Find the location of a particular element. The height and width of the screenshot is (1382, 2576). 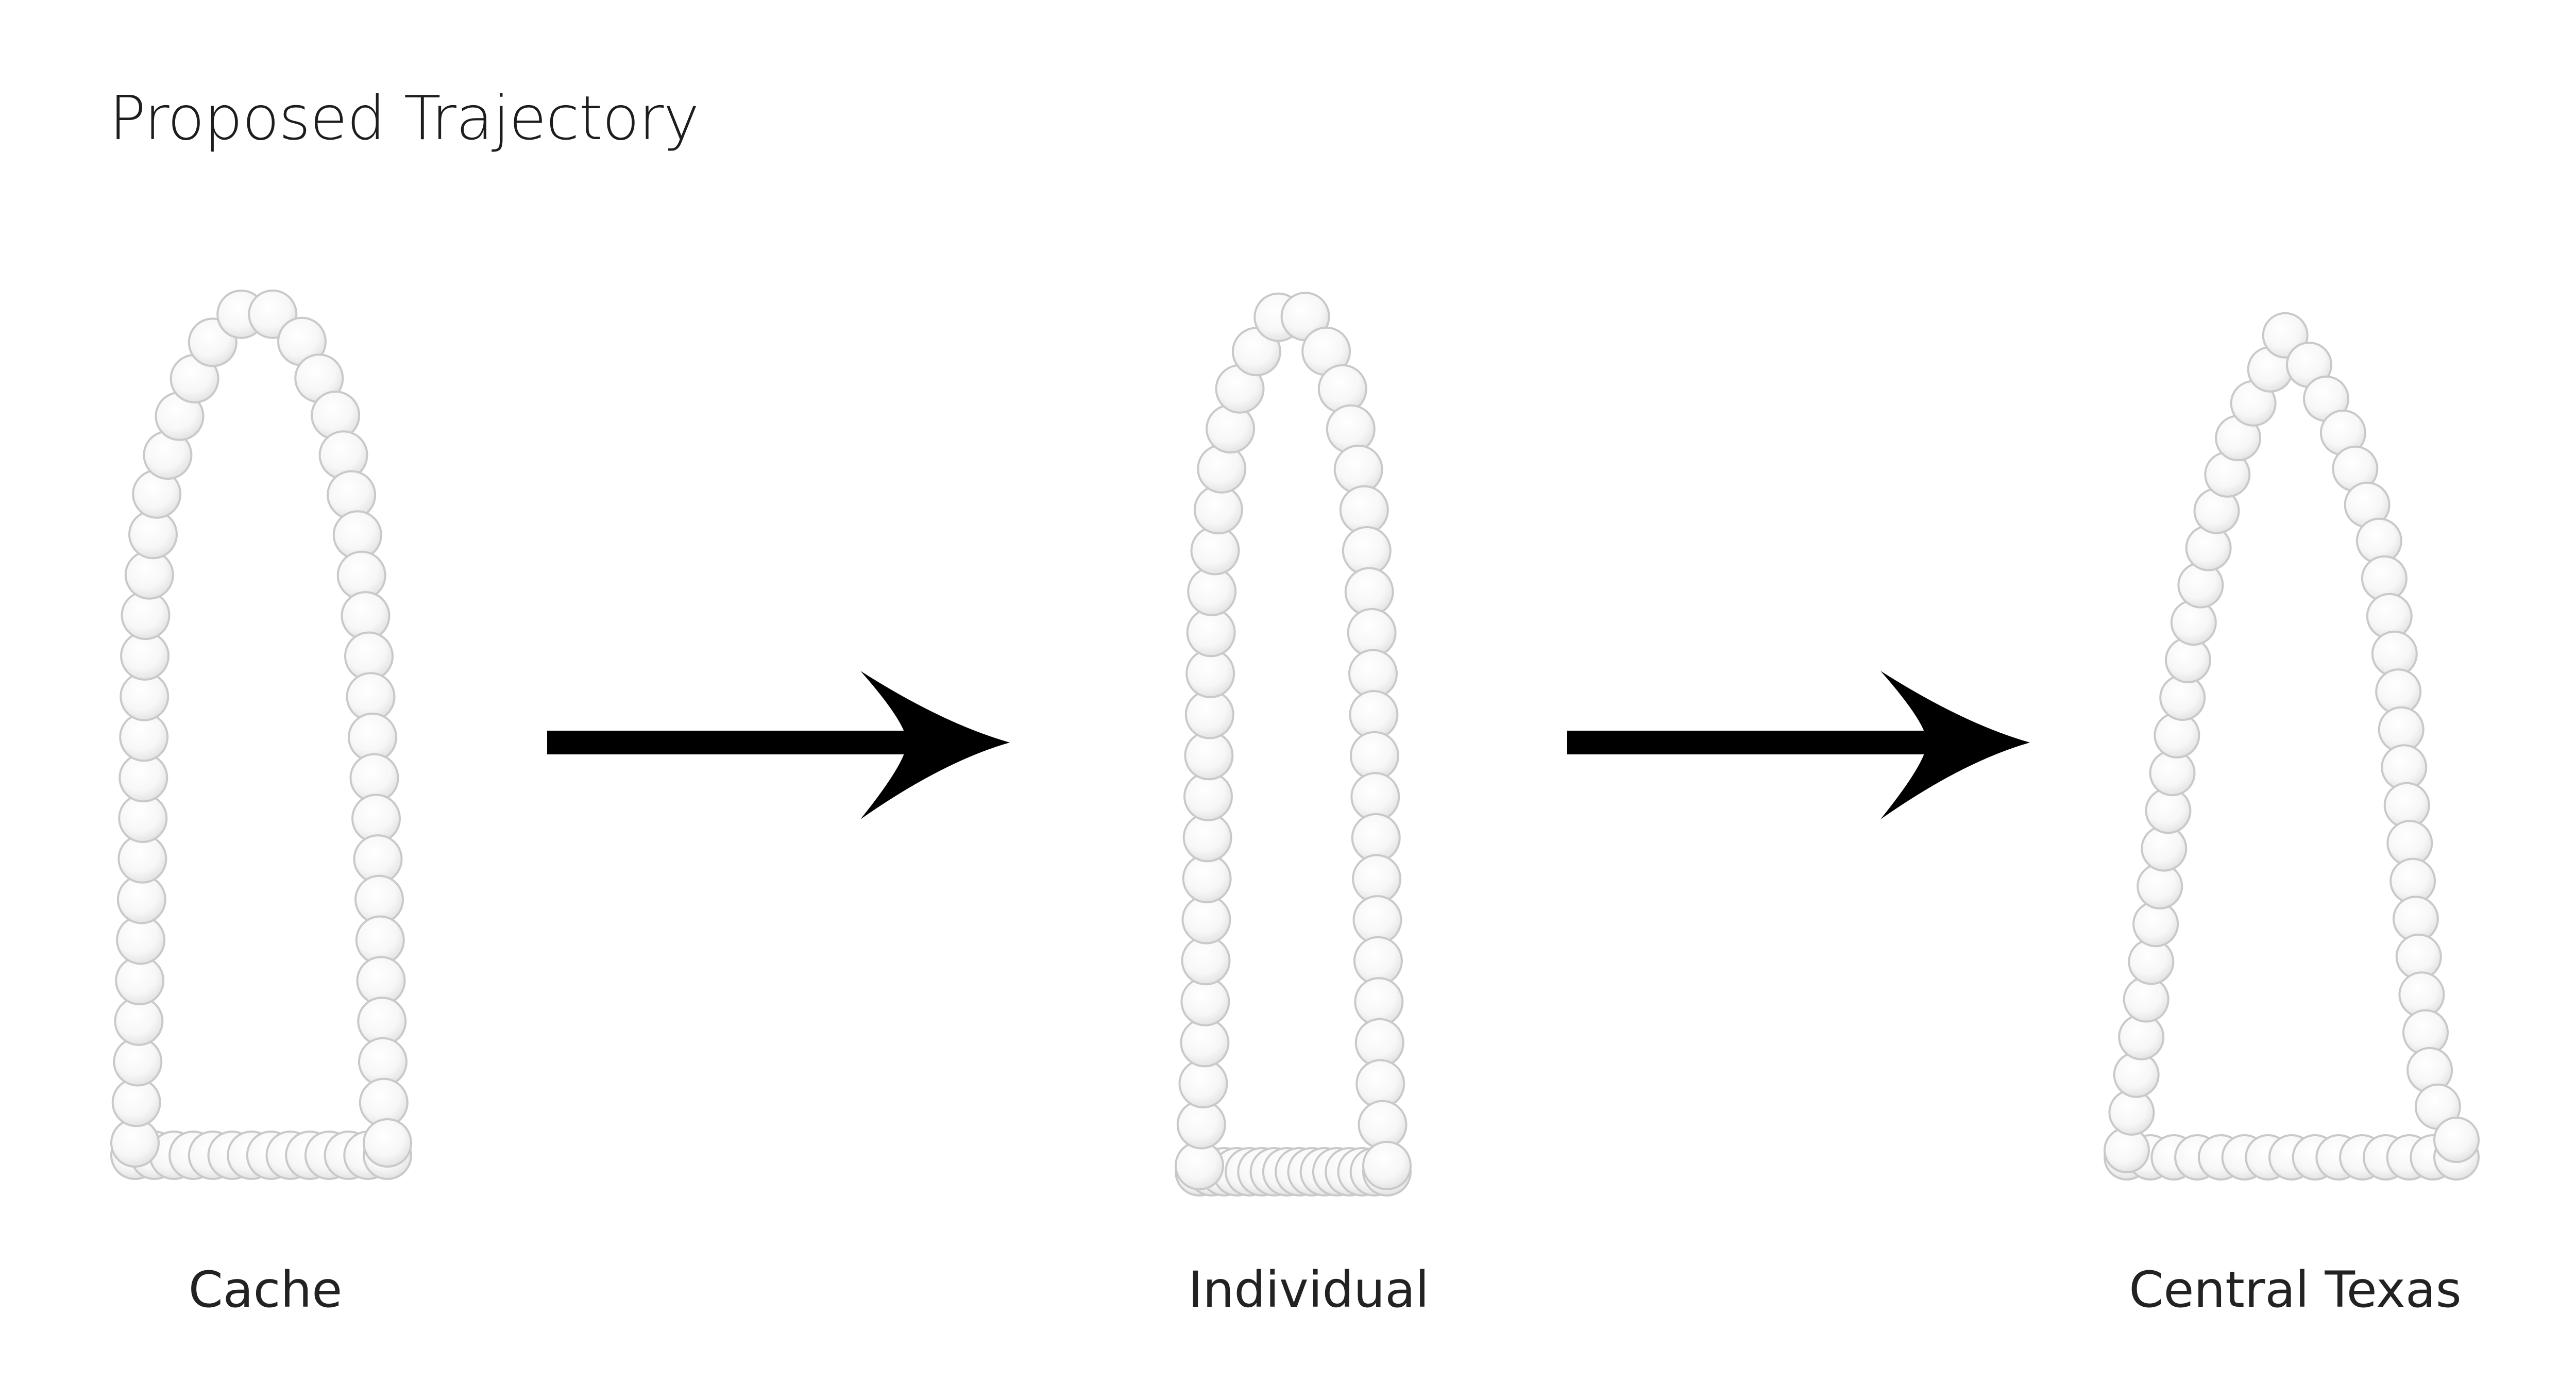

stage-label-central-texas: Central Texas is located at coordinates (2295, 1290).